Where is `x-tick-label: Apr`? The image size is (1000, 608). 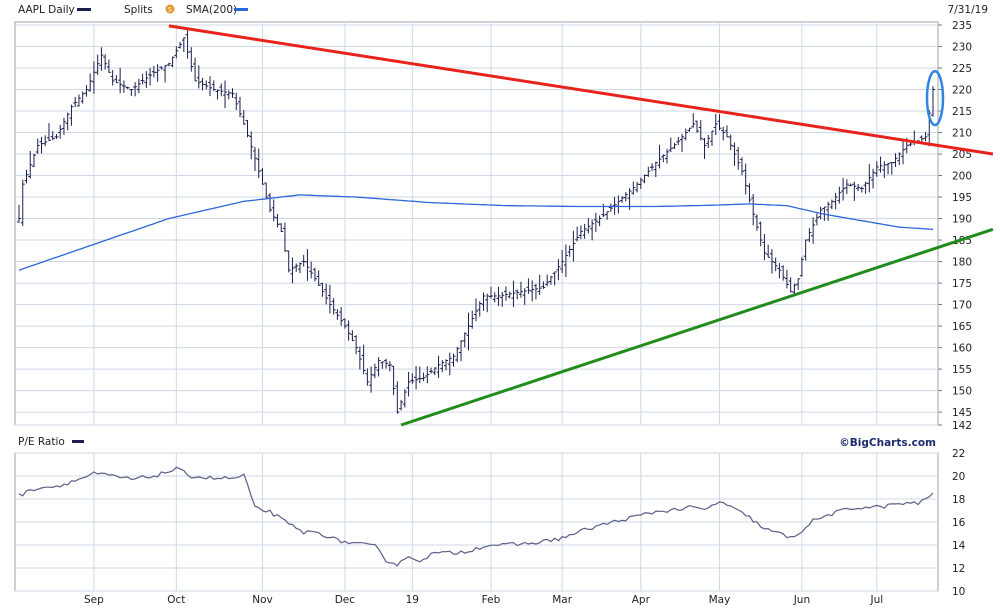 x-tick-label: Apr is located at coordinates (641, 600).